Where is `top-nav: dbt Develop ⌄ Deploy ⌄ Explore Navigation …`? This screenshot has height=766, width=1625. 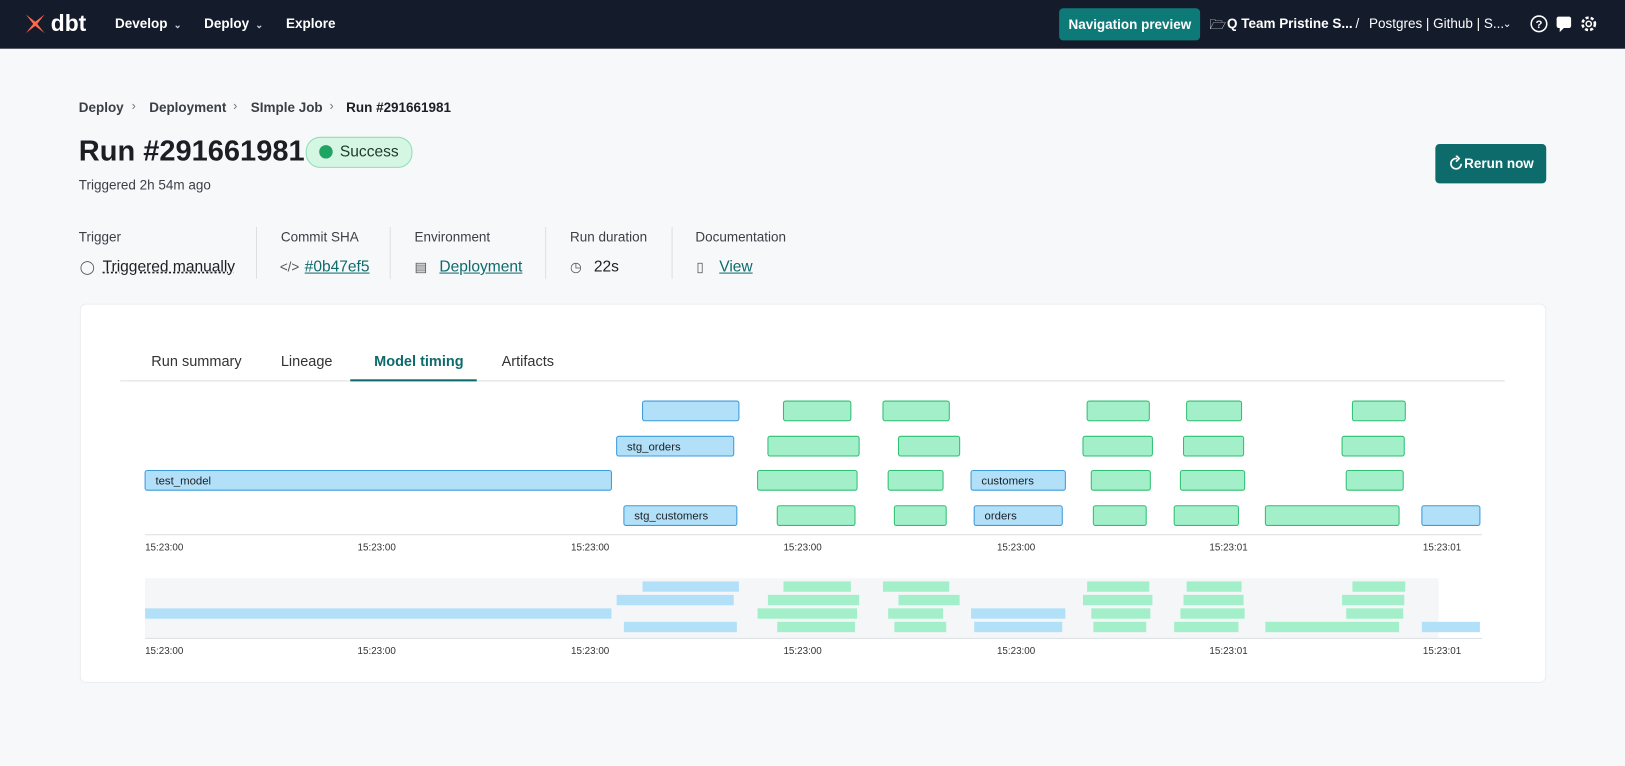
top-nav: dbt Develop ⌄ Deploy ⌄ Explore Navigation … is located at coordinates (812, 24).